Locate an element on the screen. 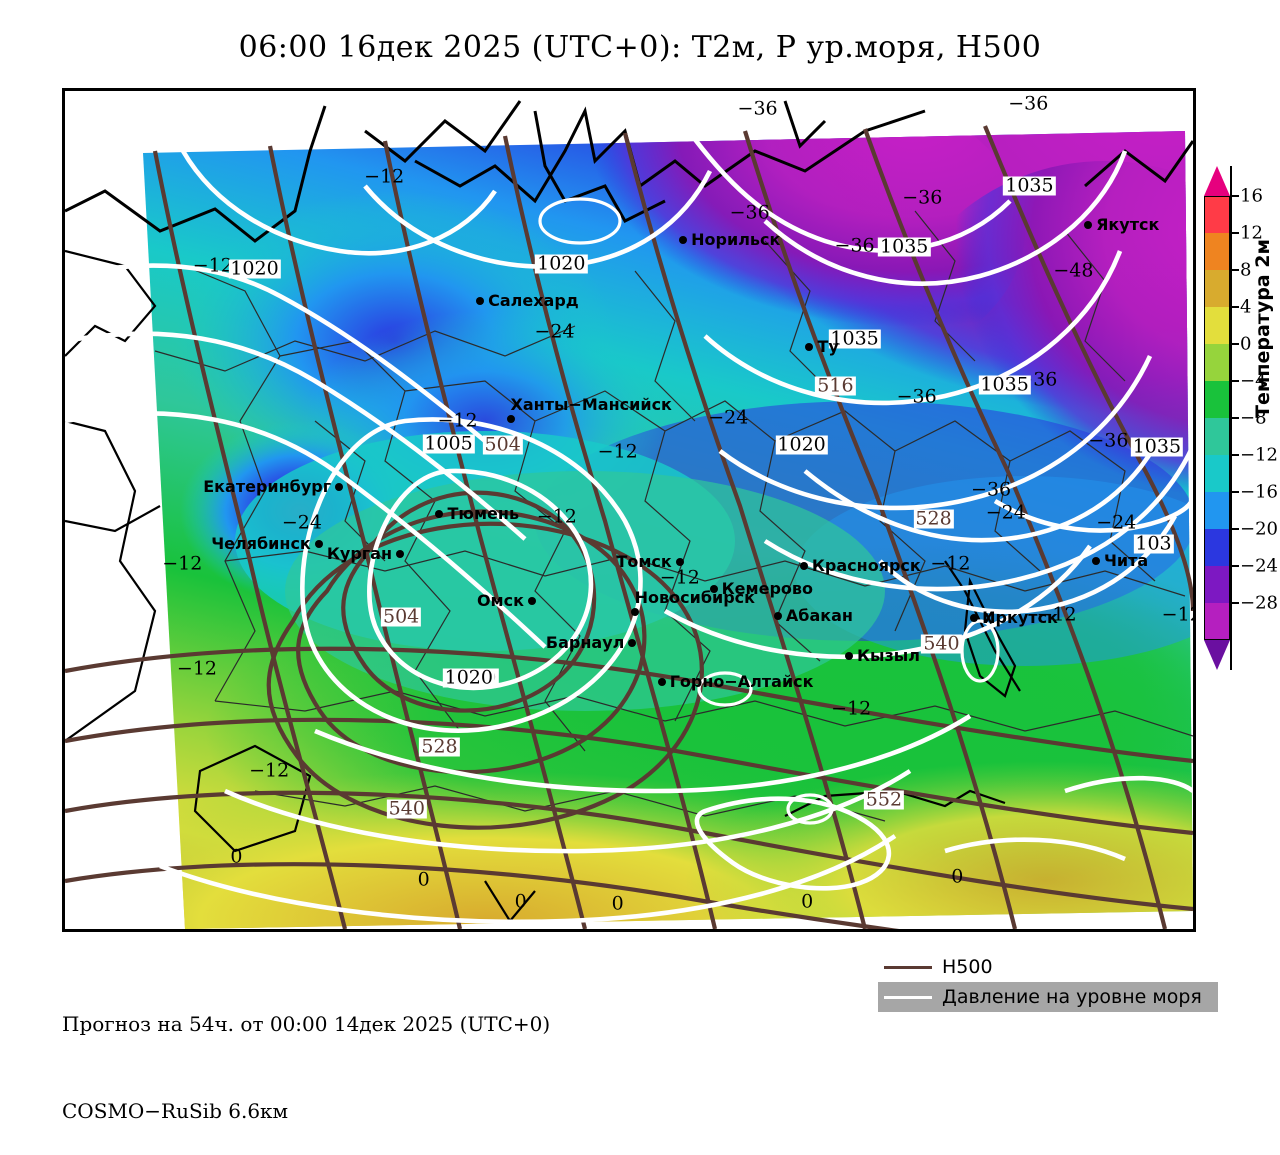  footer-line-2: COSMO−RuSib 6.6км is located at coordinates (175, 1111).